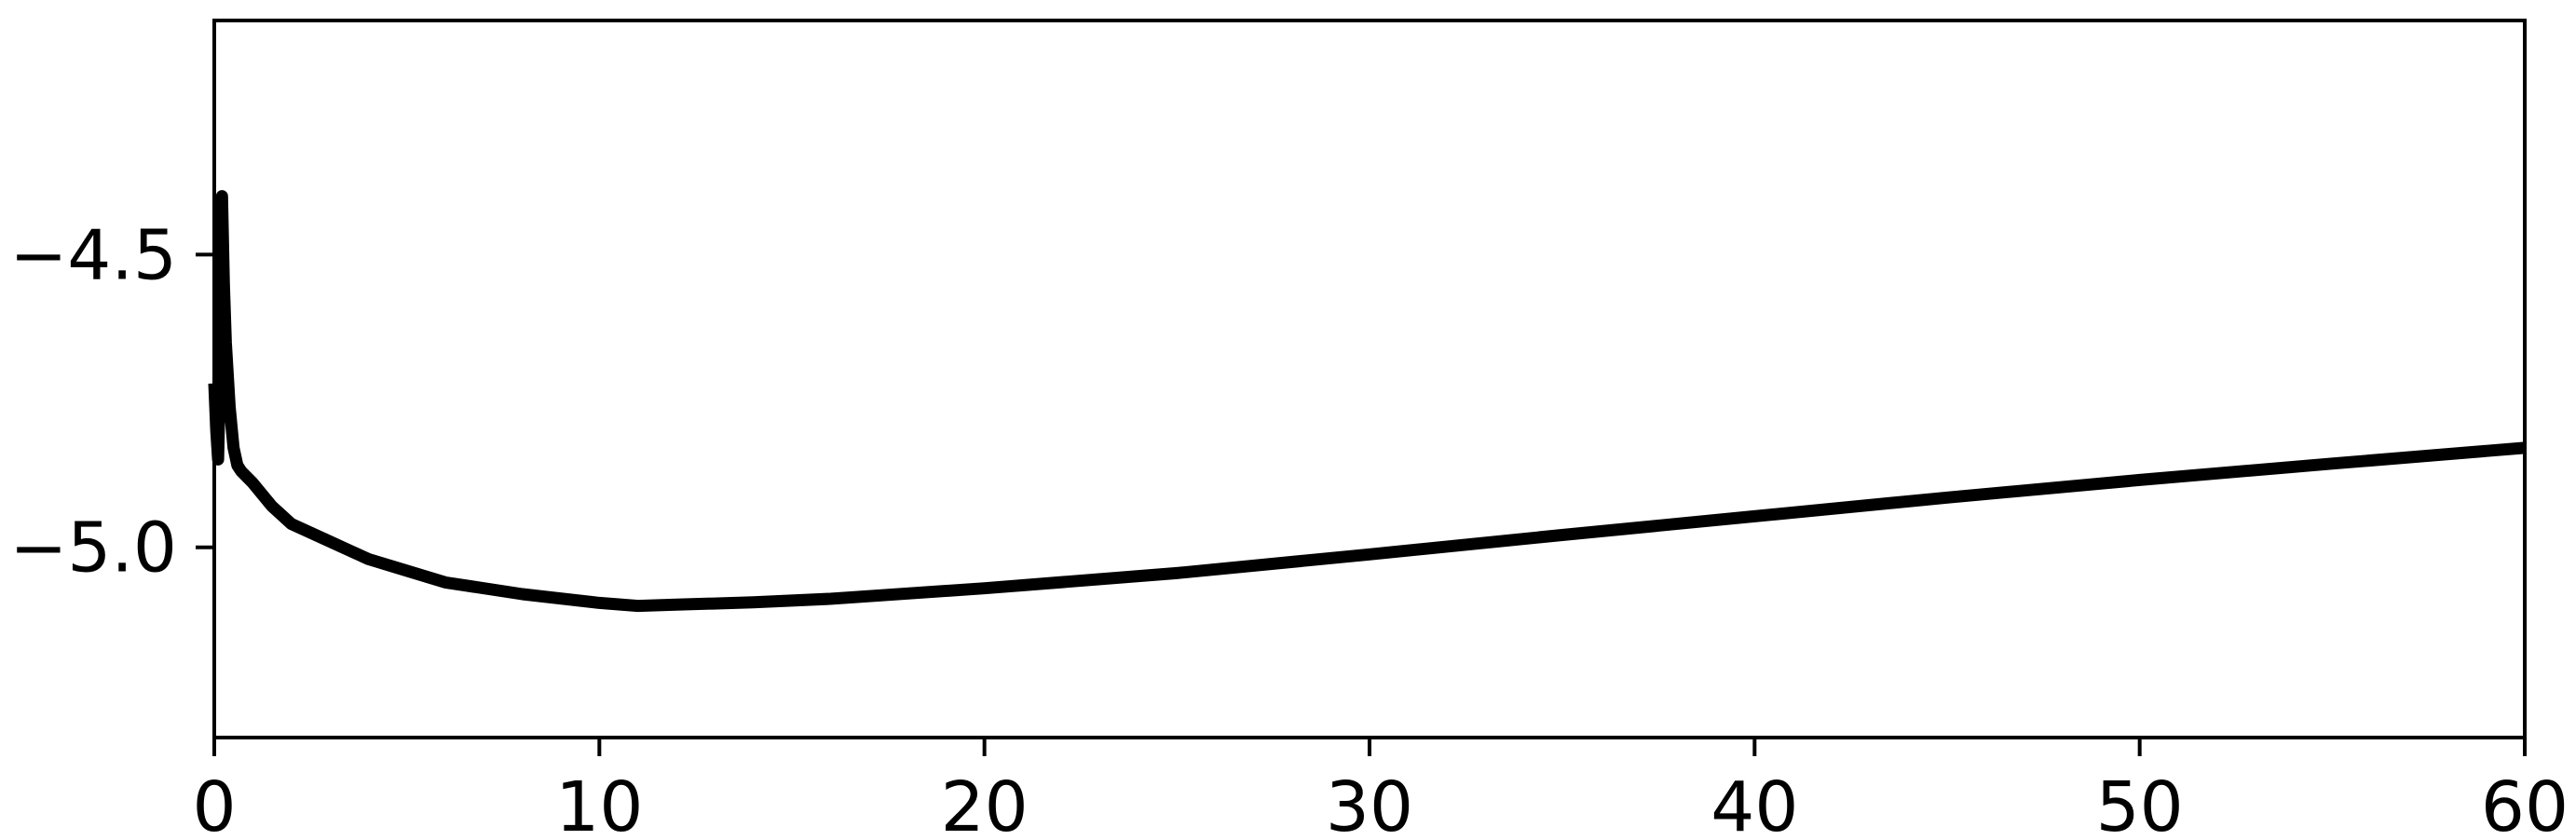 The width and height of the screenshot is (2576, 840). What do you see at coordinates (93, 255) in the screenshot?
I see `y-tick-label-0: −4.5` at bounding box center [93, 255].